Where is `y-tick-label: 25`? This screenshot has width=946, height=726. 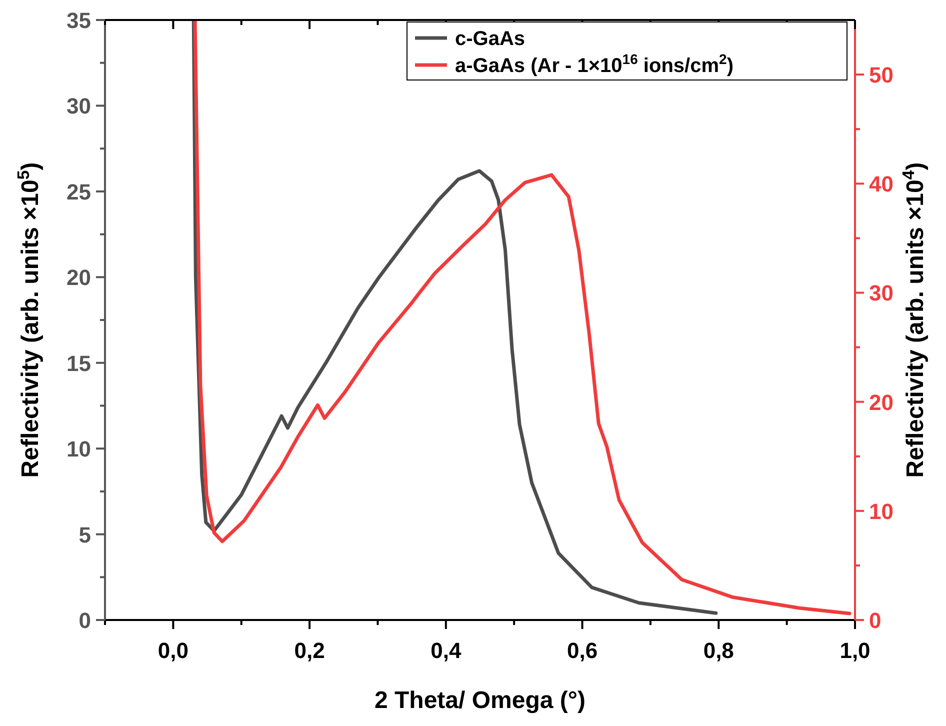
y-tick-label: 25 is located at coordinates (78, 191).